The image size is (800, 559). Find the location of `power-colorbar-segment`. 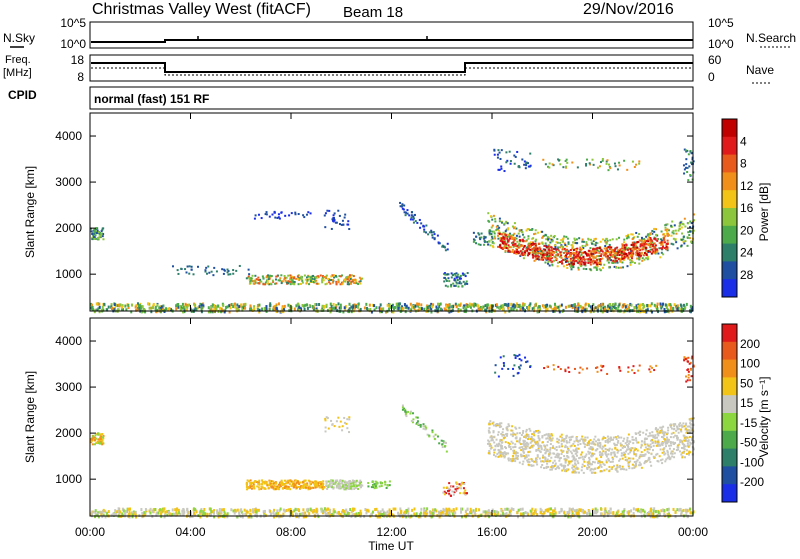

power-colorbar-segment is located at coordinates (729, 128).